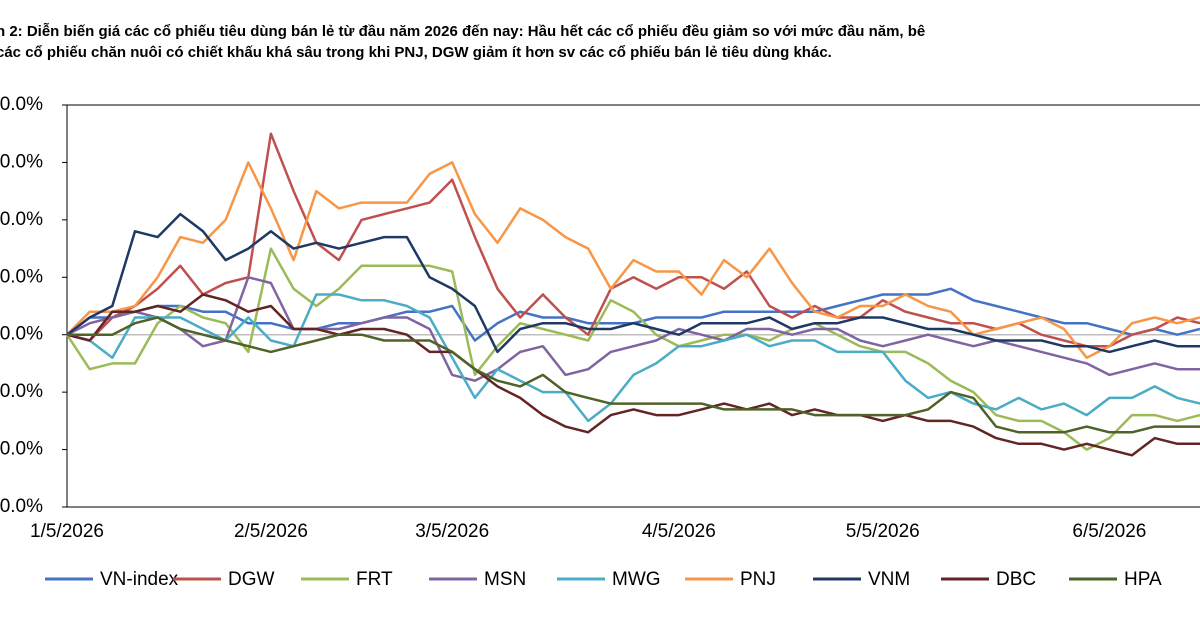 The height and width of the screenshot is (630, 1200). What do you see at coordinates (758, 579) in the screenshot?
I see `legend-label: PNJ` at bounding box center [758, 579].